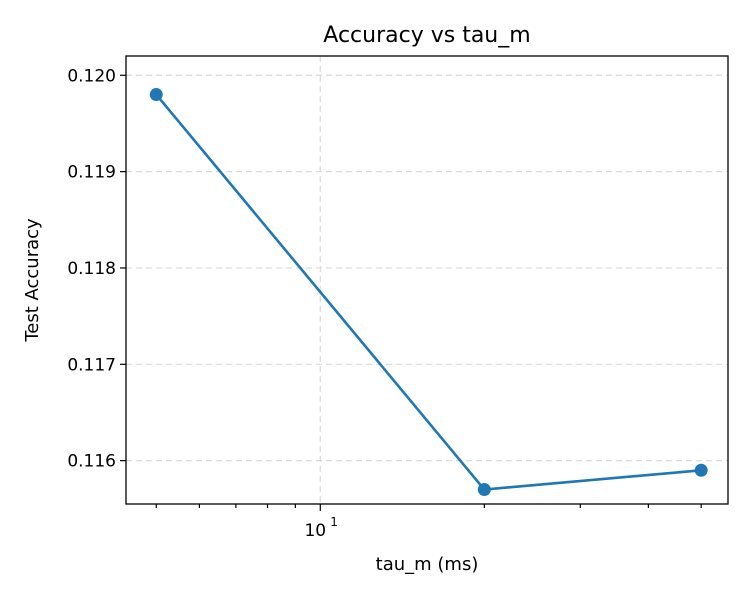 The height and width of the screenshot is (600, 750). Describe the element at coordinates (427, 564) in the screenshot. I see `x-axis-label: tau_m (ms)` at that location.